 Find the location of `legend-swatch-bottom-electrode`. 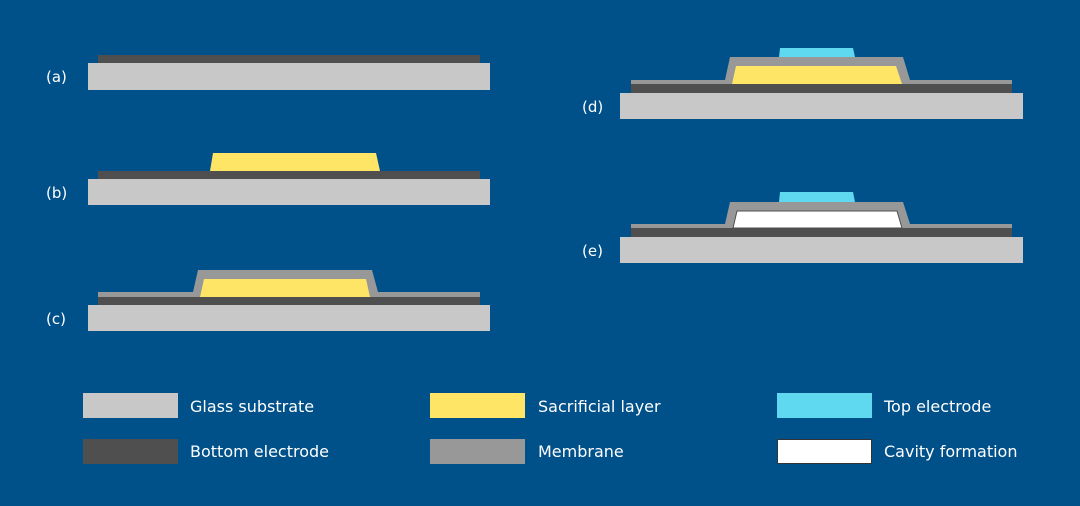

legend-swatch-bottom-electrode is located at coordinates (130, 451).